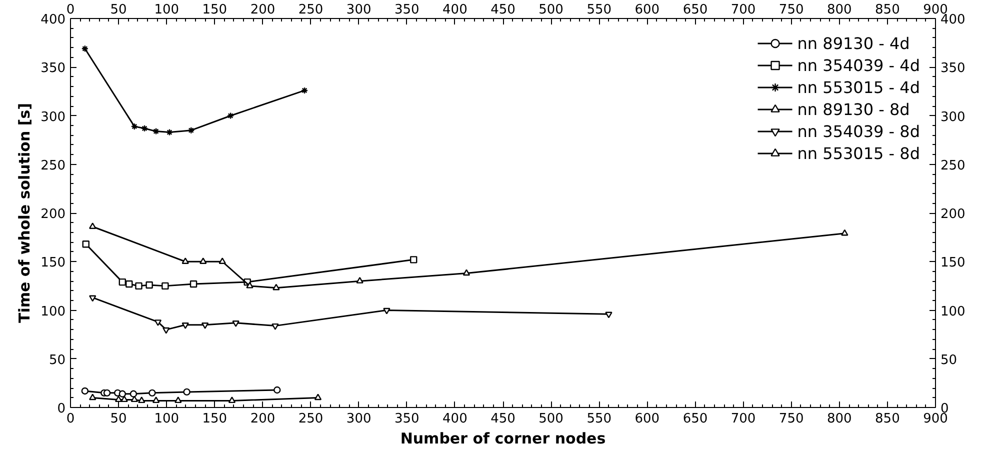 The width and height of the screenshot is (995, 454). I want to click on legend-label: nn 553015 - 8d, so click(858, 153).